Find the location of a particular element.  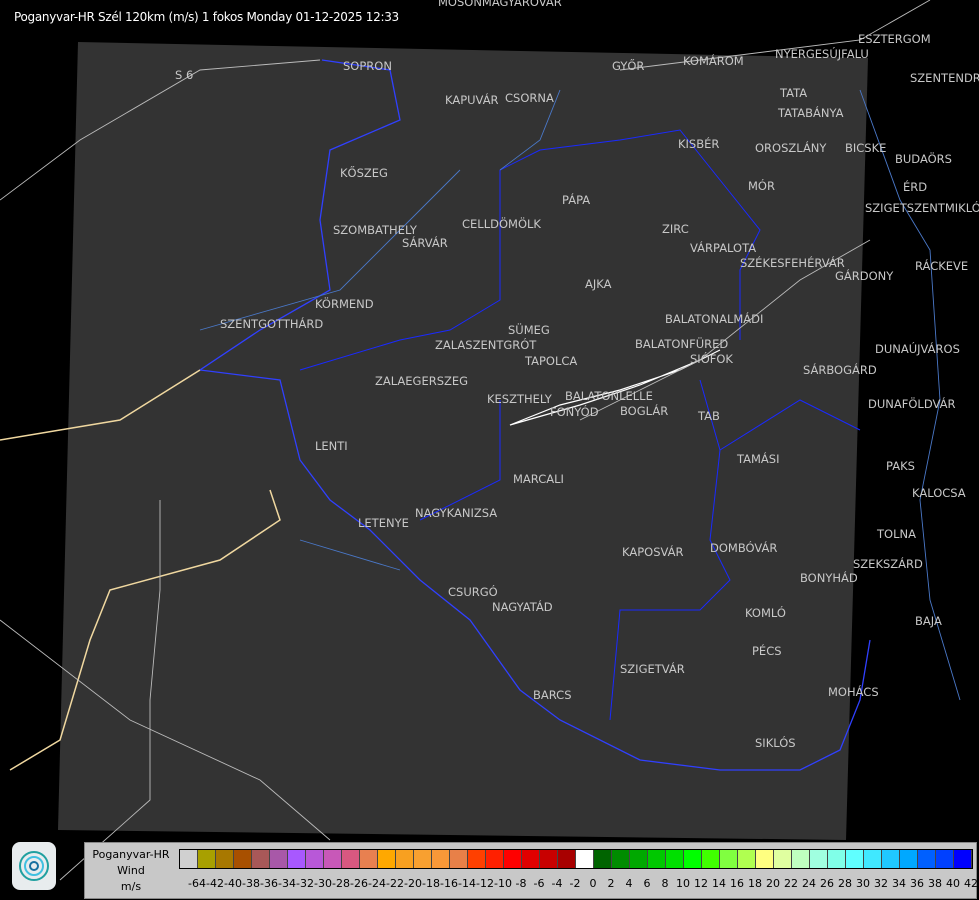

legend-tick-label: 32 is located at coordinates (881, 883).